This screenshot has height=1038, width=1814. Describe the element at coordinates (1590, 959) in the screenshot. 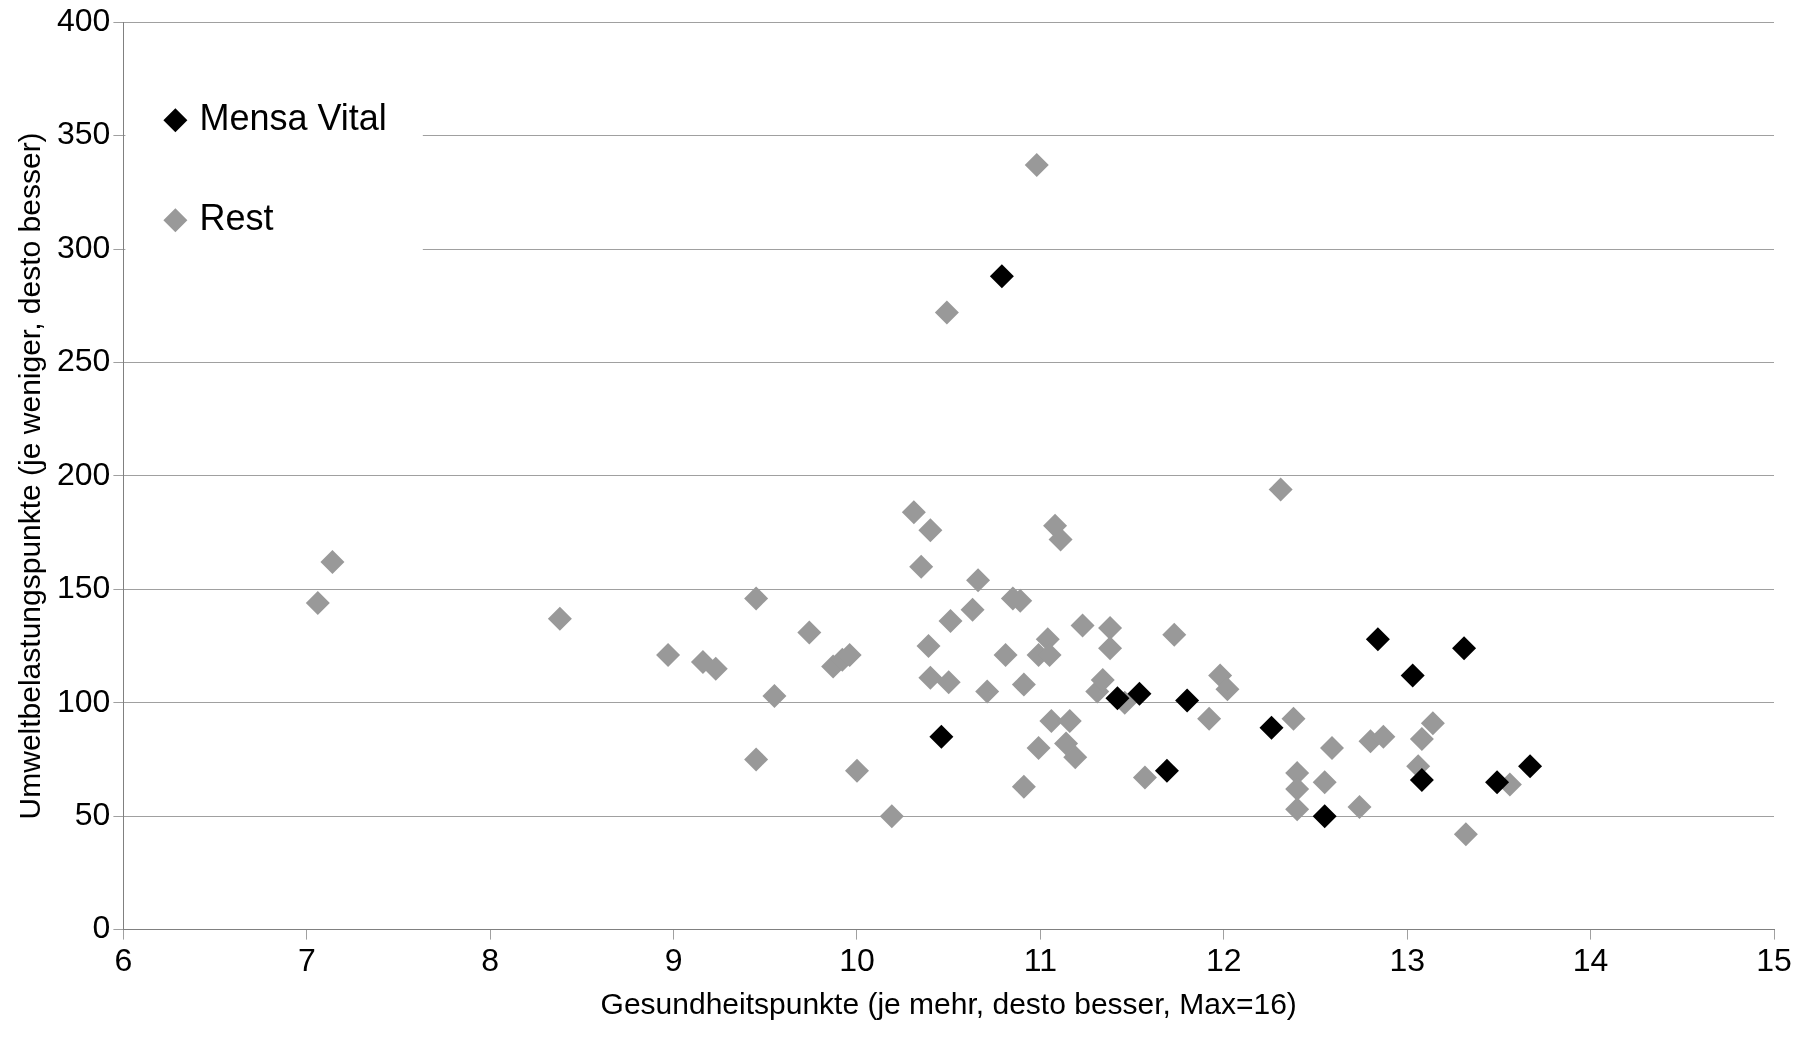

I see `x-tick-label: 14` at that location.